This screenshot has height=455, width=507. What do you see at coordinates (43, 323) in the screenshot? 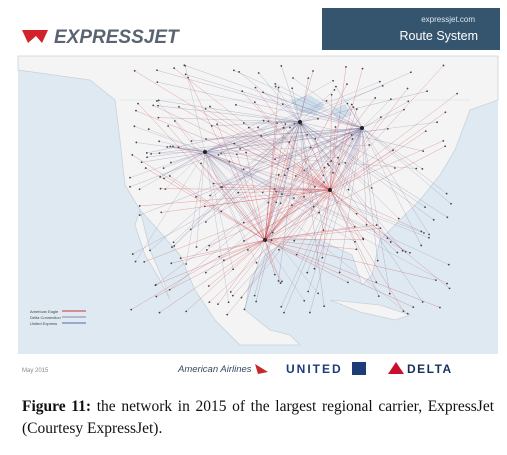
I see `legend-label: United Express` at bounding box center [43, 323].